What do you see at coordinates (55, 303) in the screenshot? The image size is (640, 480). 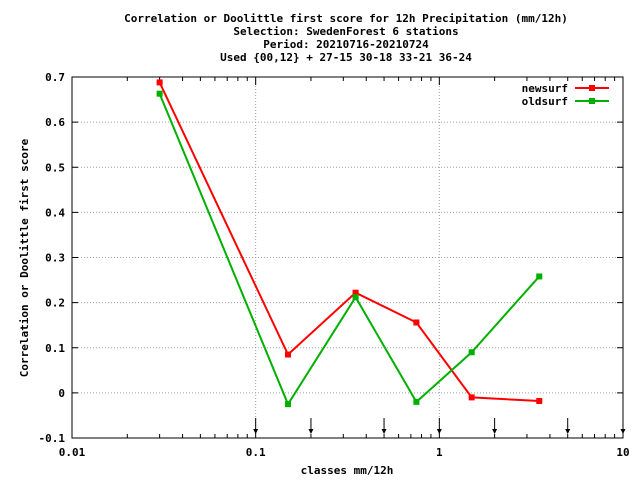 I see `y-tick-label: 0.2` at bounding box center [55, 303].